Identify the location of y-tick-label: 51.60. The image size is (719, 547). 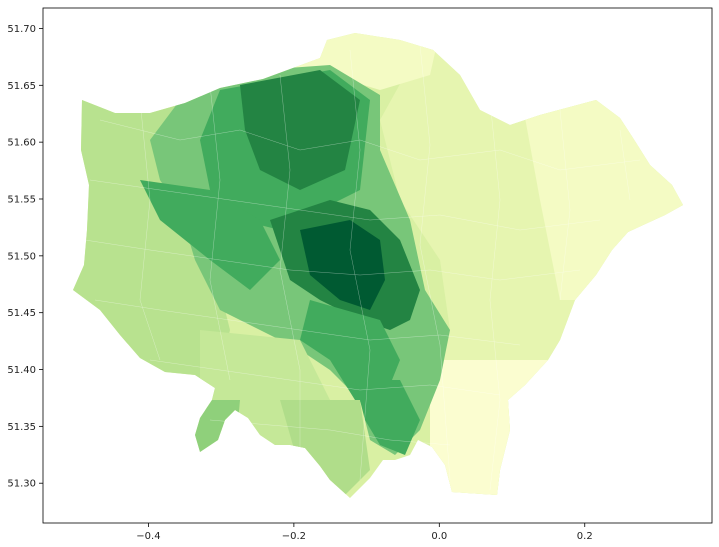
(21, 143).